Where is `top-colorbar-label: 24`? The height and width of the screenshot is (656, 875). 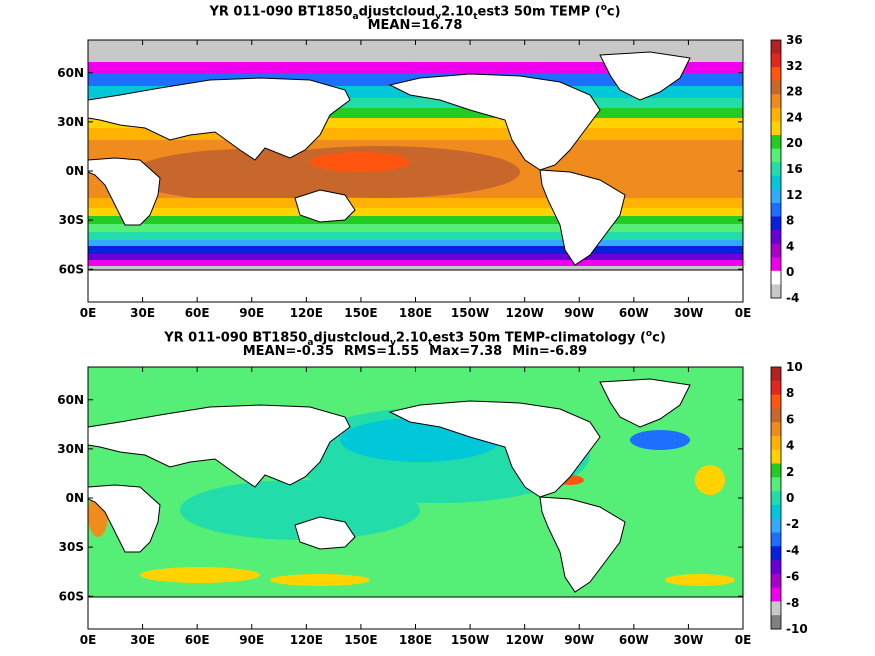 top-colorbar-label: 24 is located at coordinates (794, 117).